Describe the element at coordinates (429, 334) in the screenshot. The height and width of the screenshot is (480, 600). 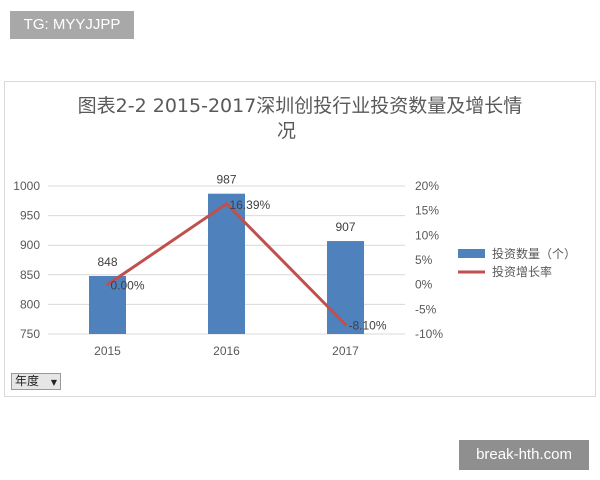
I see `right-tick-label: -10%` at that location.